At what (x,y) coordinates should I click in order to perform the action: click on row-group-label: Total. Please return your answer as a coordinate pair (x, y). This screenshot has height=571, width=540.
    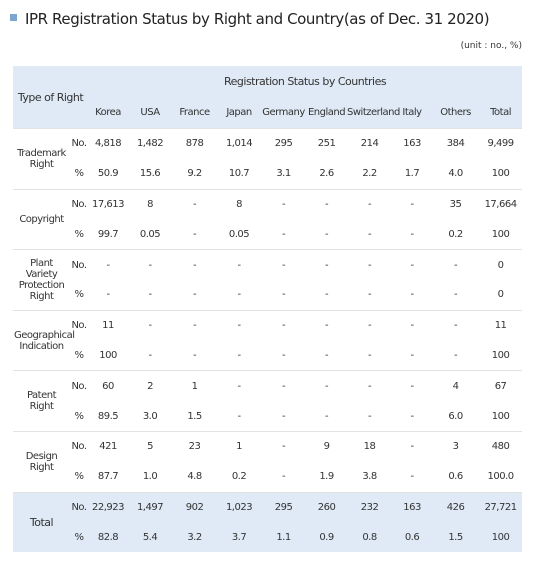
    Looking at the image, I should click on (41, 522).